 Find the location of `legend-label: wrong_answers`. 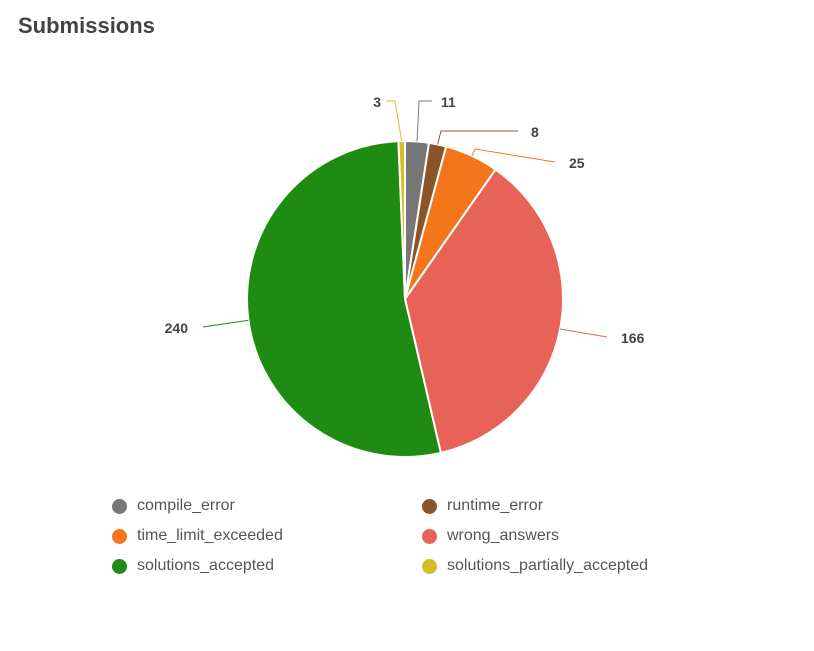

legend-label: wrong_answers is located at coordinates (503, 535).